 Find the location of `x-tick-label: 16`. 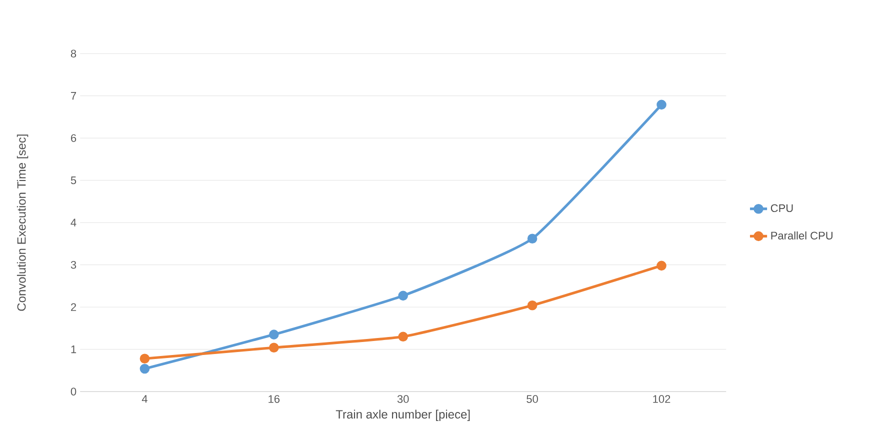

x-tick-label: 16 is located at coordinates (274, 398).